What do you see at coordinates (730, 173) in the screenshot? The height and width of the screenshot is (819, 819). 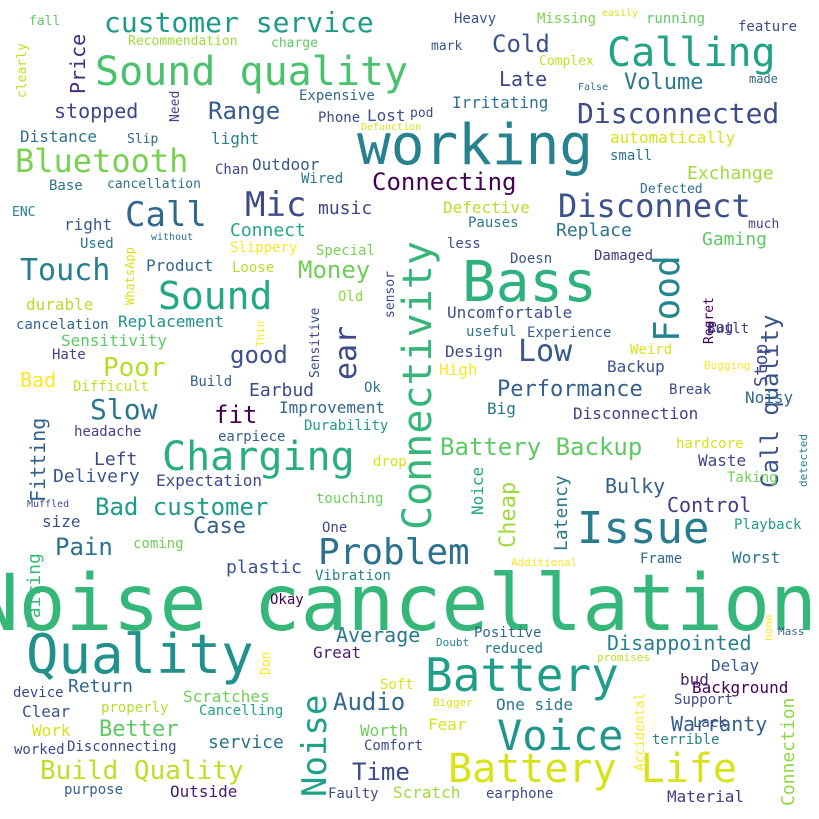 I see `cloud-word: Exchange` at bounding box center [730, 173].